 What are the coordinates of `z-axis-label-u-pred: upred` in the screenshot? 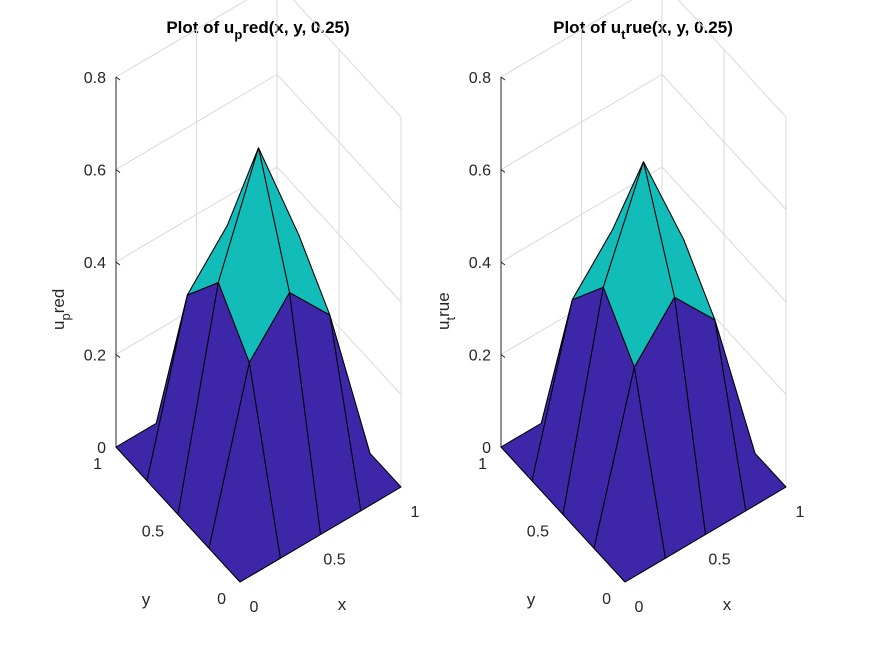 It's located at (61, 309).